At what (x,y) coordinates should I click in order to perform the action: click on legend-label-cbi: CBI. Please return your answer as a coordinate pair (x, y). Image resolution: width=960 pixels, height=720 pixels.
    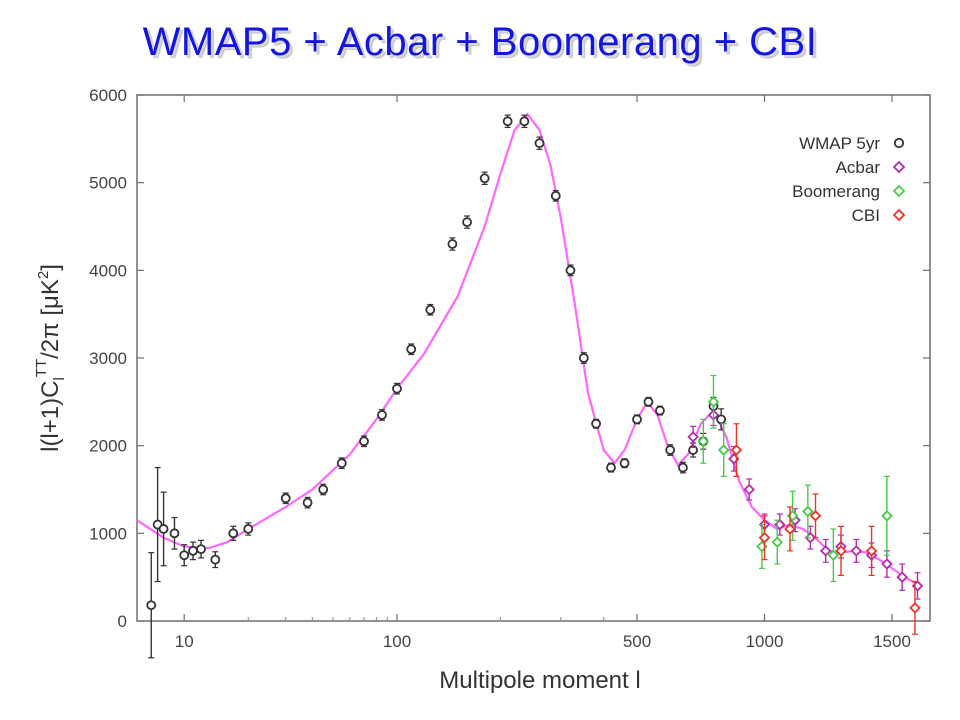
    Looking at the image, I should click on (866, 215).